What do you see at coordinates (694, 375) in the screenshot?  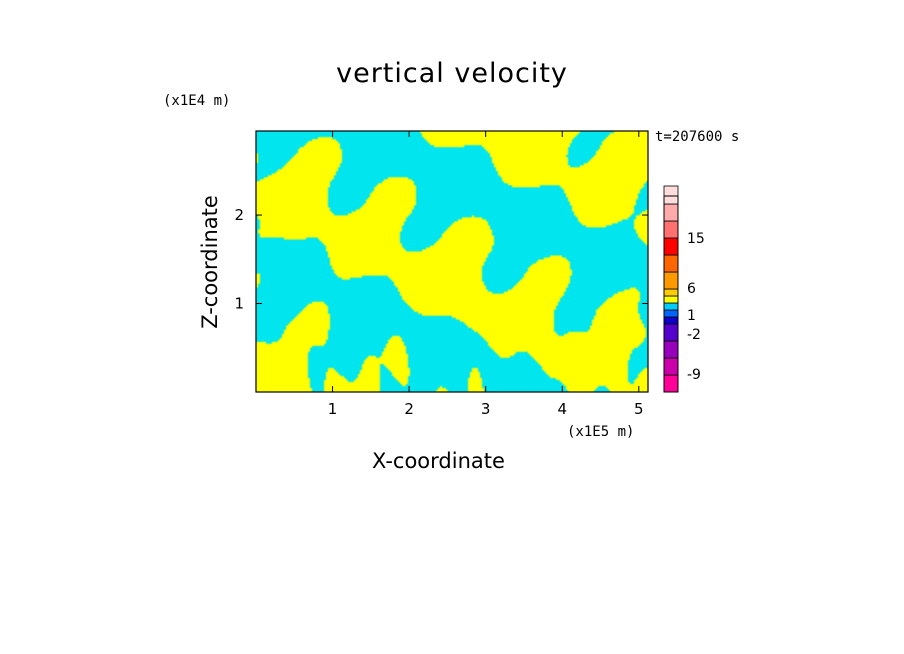 I see `colorbar-label: -9` at bounding box center [694, 375].